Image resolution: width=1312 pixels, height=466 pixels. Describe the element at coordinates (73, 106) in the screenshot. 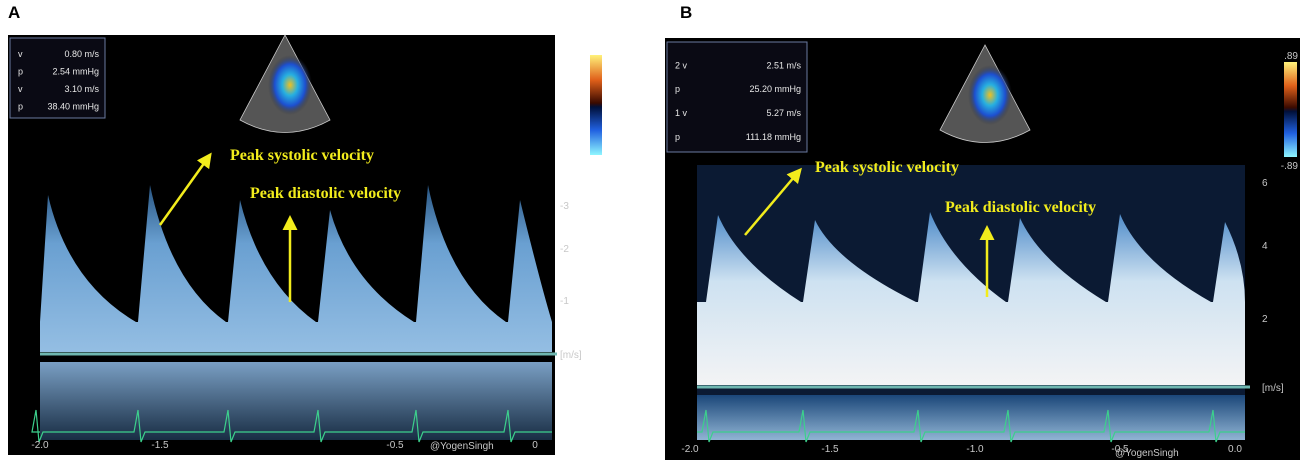

I see `measurement-value: 38.40 mmHg` at that location.